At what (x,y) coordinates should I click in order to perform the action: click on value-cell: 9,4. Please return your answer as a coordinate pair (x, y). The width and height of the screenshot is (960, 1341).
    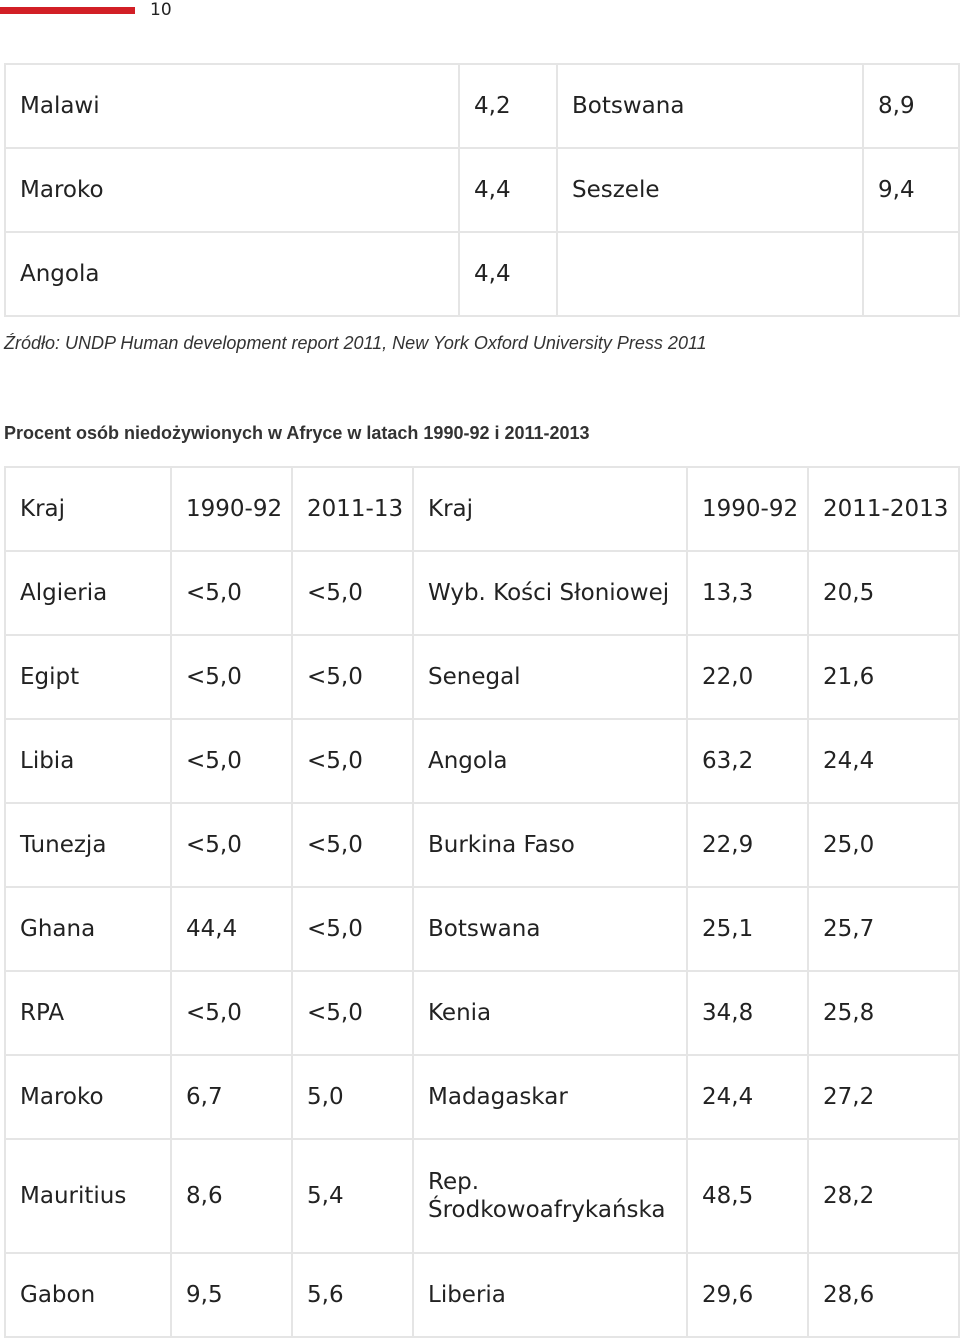
    Looking at the image, I should click on (911, 190).